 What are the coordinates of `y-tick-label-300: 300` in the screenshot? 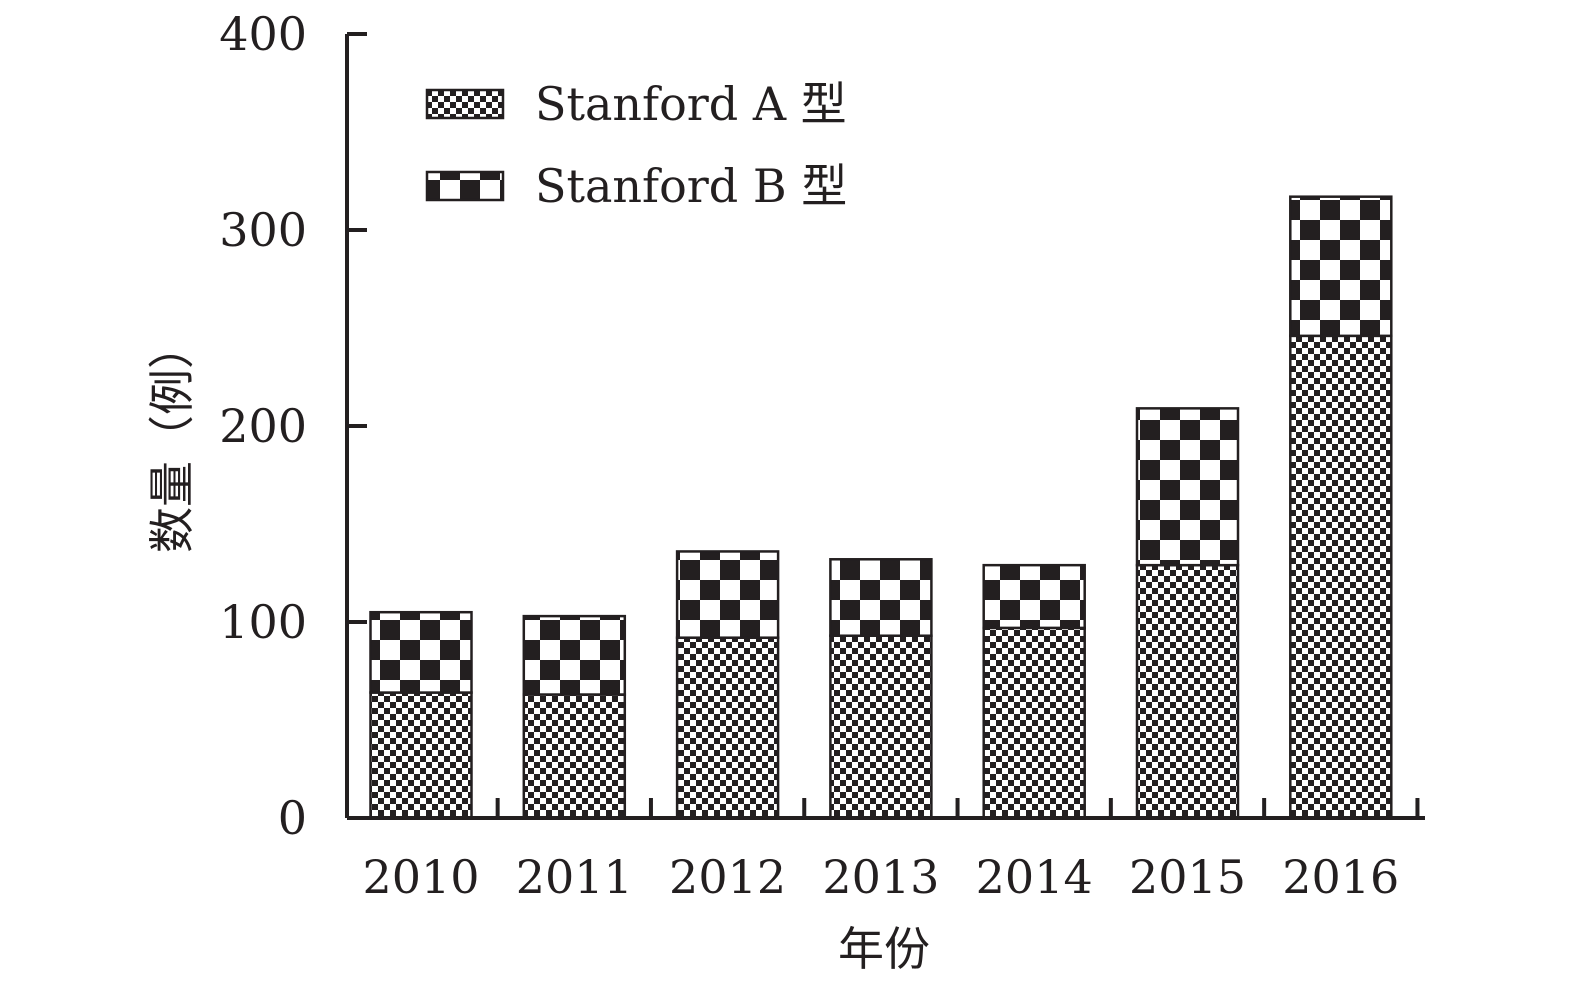 It's located at (263, 230).